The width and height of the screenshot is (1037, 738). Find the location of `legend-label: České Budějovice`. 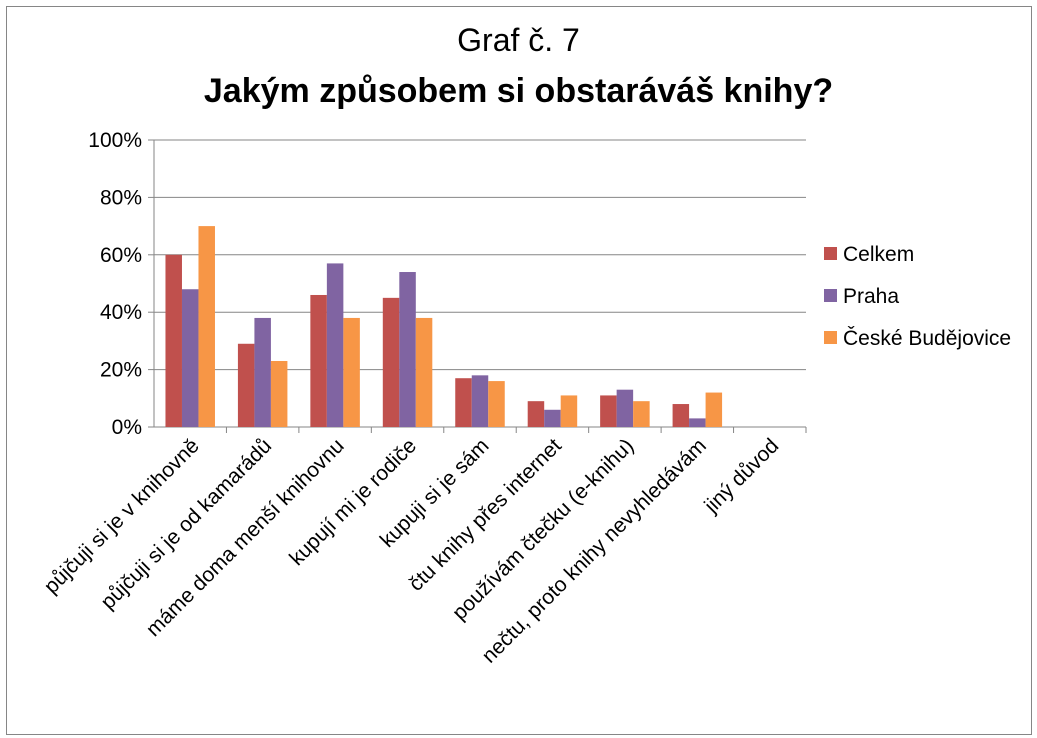

legend-label: České Budějovice is located at coordinates (927, 338).